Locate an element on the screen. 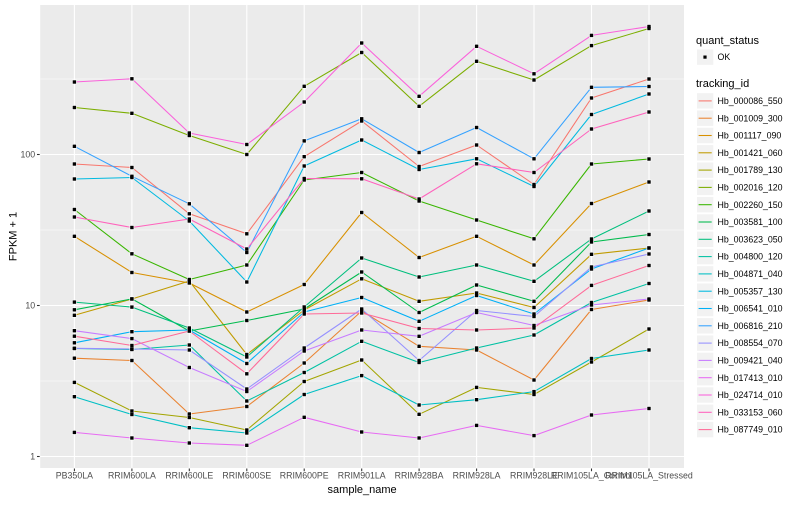 This screenshot has width=800, height=505. svg-text: Hb_004871_040 is located at coordinates (750, 274).